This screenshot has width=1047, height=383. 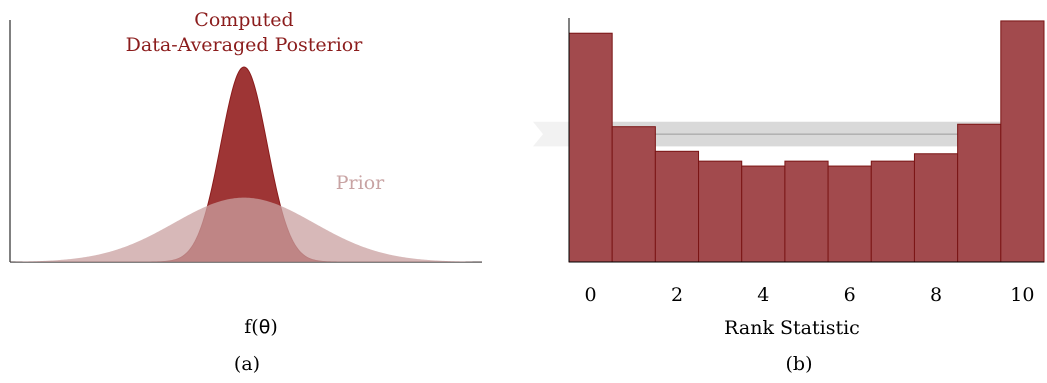 What do you see at coordinates (810, 295) in the screenshot?
I see `panel-b-x-ticks: 0 2 4 6 8 10` at bounding box center [810, 295].